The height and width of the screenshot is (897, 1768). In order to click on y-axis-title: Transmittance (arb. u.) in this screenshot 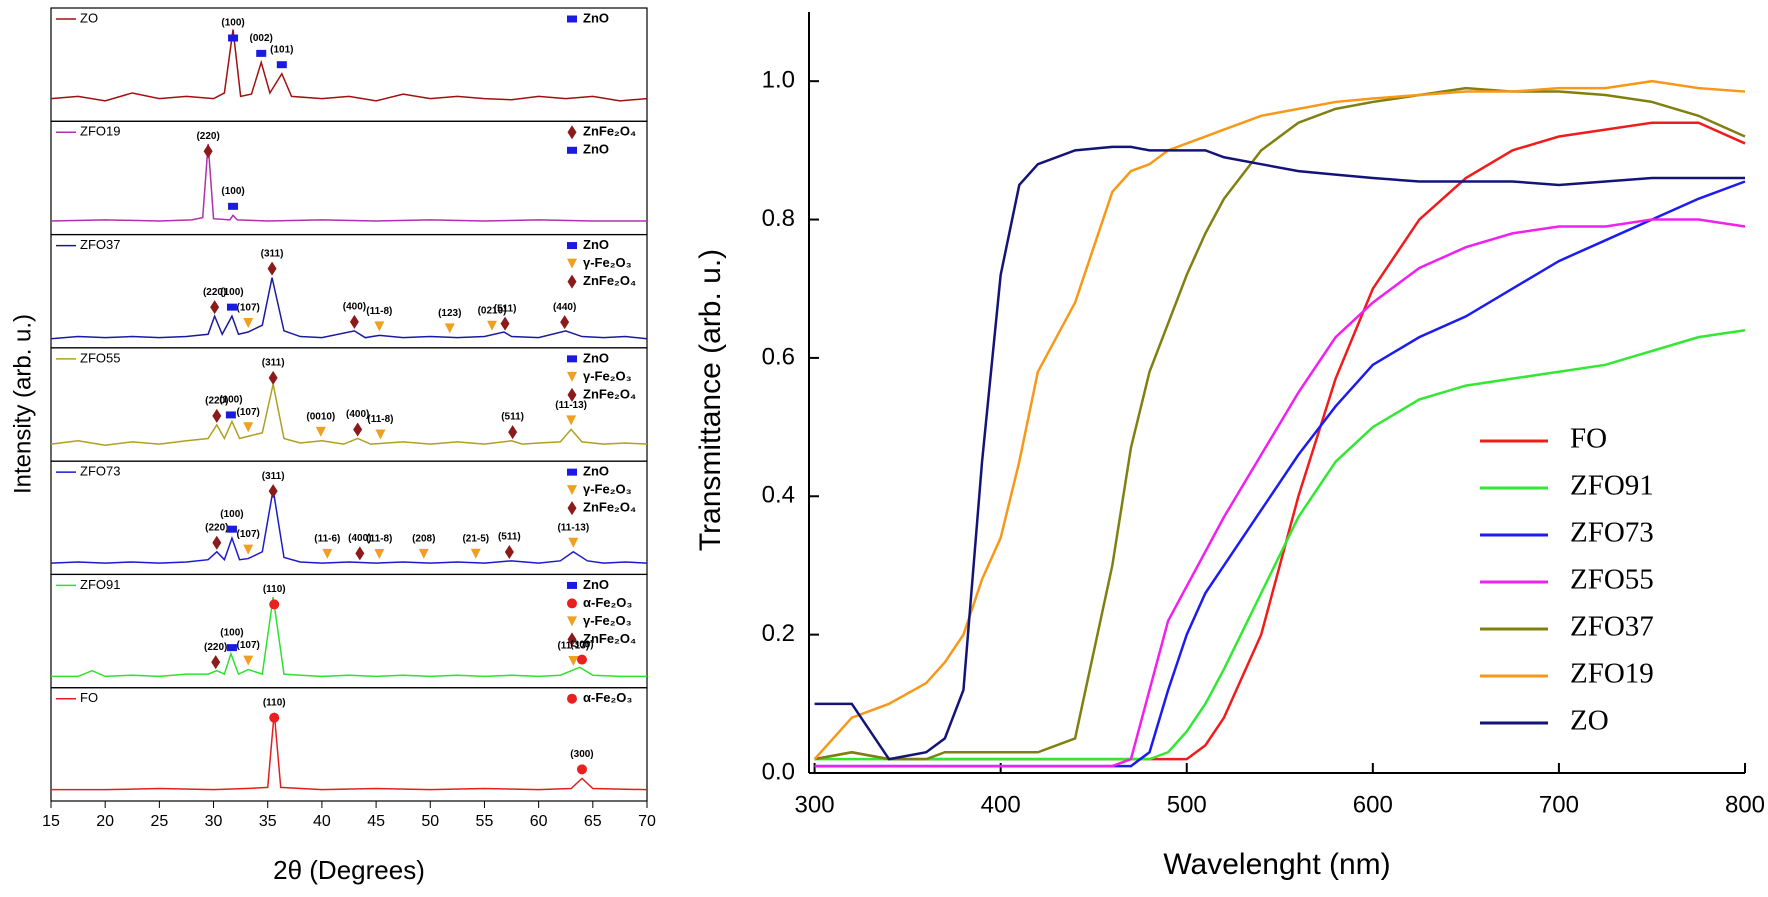, I will do `click(710, 400)`.